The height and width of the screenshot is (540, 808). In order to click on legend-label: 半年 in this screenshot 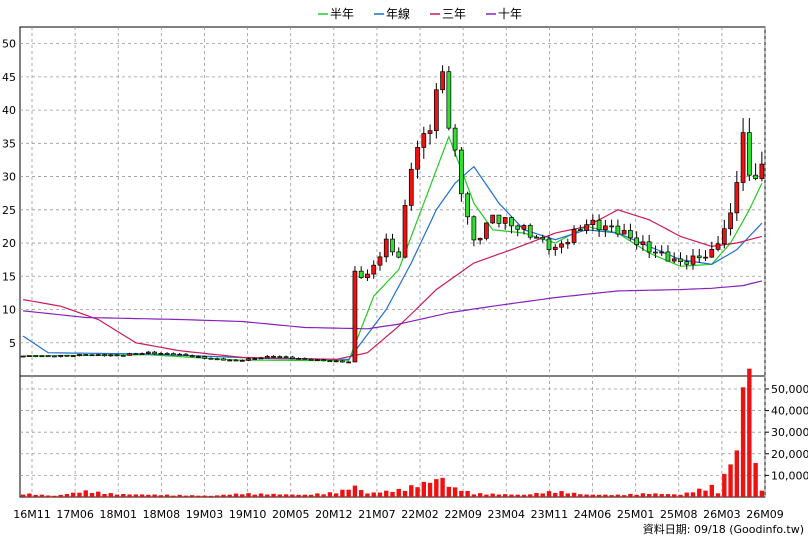, I will do `click(342, 14)`.